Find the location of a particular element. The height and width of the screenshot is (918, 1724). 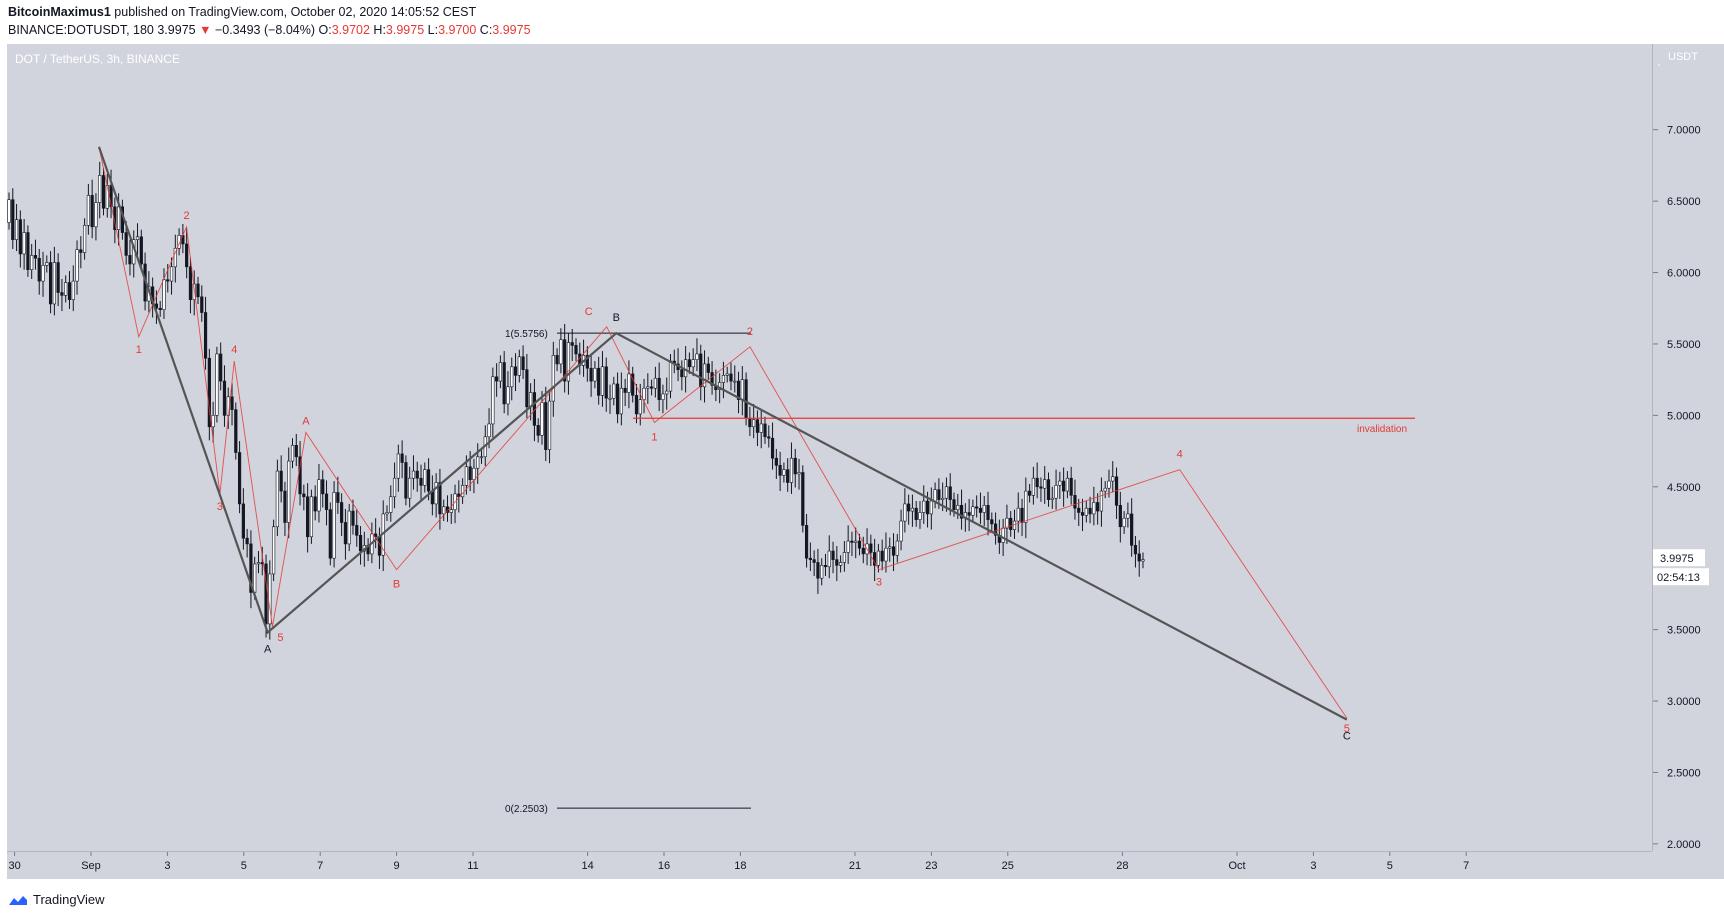

time-tick-label: 23 is located at coordinates (931, 866).